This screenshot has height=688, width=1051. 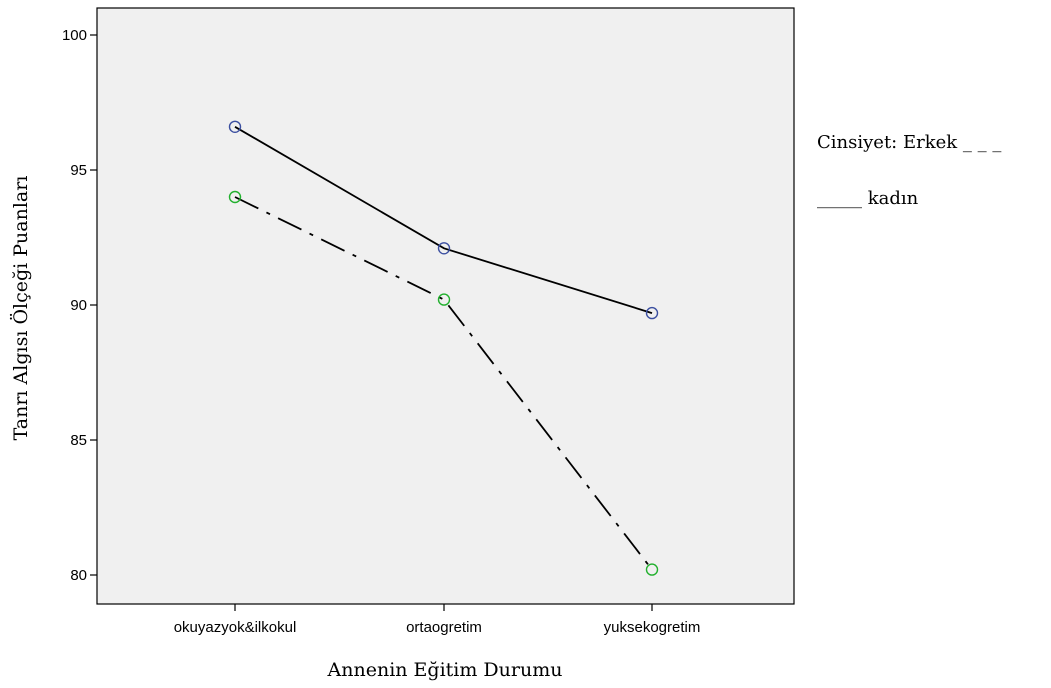 What do you see at coordinates (444, 627) in the screenshot?
I see `x-tick-label: ortaogretim` at bounding box center [444, 627].